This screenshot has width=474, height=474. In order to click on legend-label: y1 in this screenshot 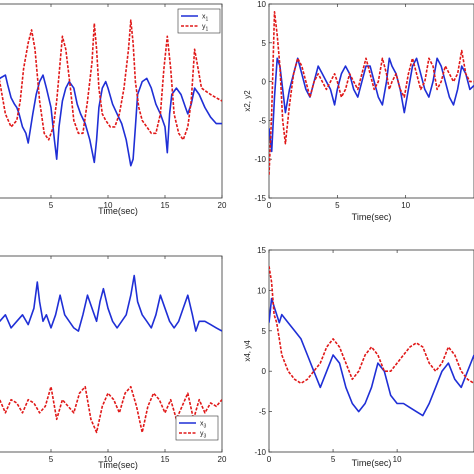, I will do `click(205, 28)`.